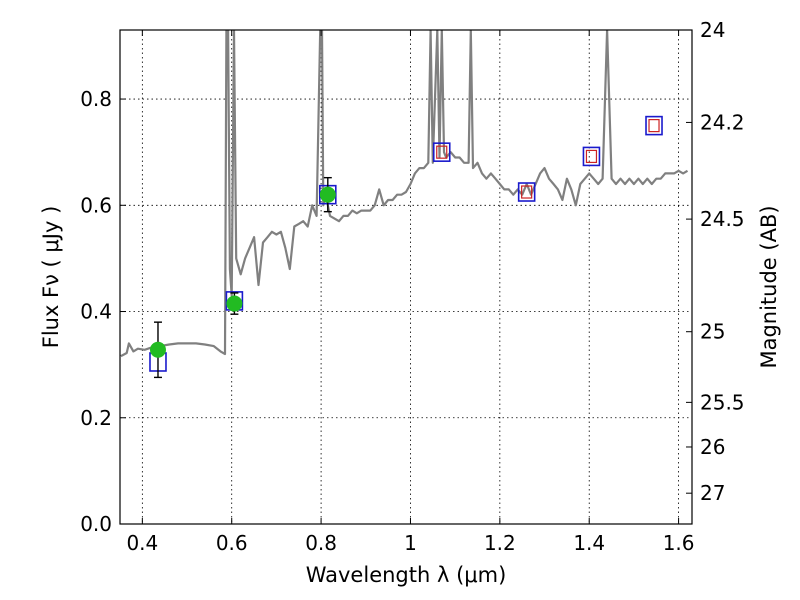  Describe the element at coordinates (410, 543) in the screenshot. I see `x-tick-label-3: 1` at that location.